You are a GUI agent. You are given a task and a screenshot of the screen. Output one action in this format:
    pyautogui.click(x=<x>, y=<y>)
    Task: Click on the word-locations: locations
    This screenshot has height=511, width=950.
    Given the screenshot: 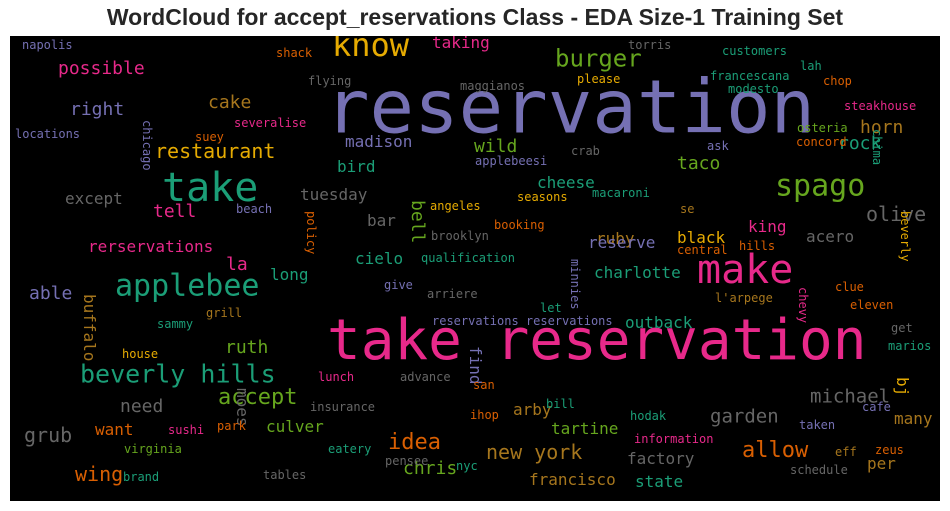 What is the action you would take?
    pyautogui.click(x=47, y=134)
    